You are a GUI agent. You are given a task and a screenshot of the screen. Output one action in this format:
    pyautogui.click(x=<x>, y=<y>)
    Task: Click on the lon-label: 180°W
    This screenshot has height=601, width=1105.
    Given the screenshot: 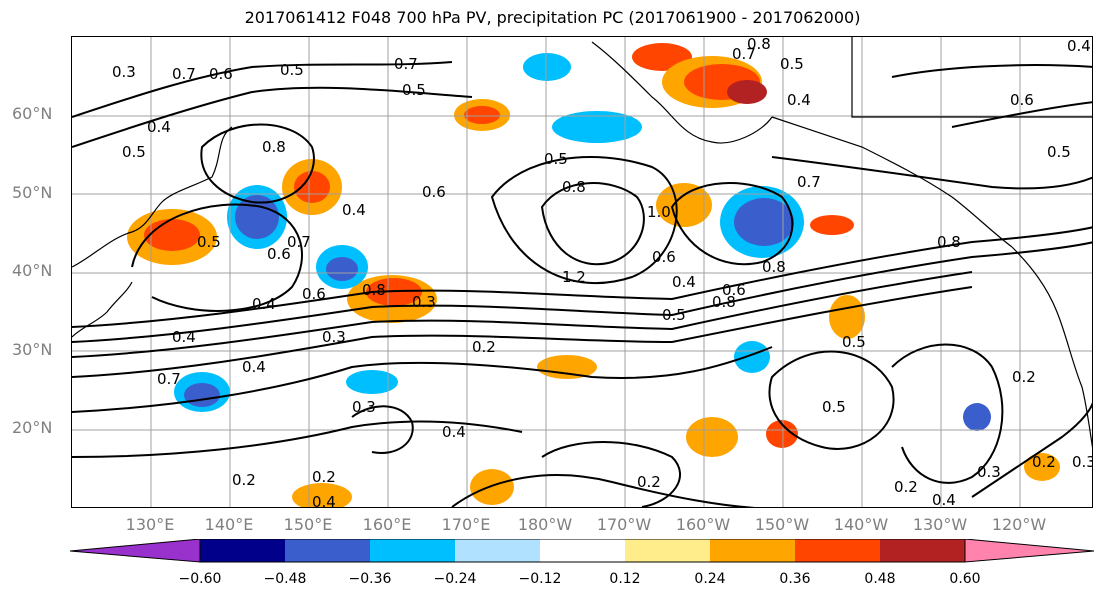 What is the action you would take?
    pyautogui.click(x=545, y=524)
    